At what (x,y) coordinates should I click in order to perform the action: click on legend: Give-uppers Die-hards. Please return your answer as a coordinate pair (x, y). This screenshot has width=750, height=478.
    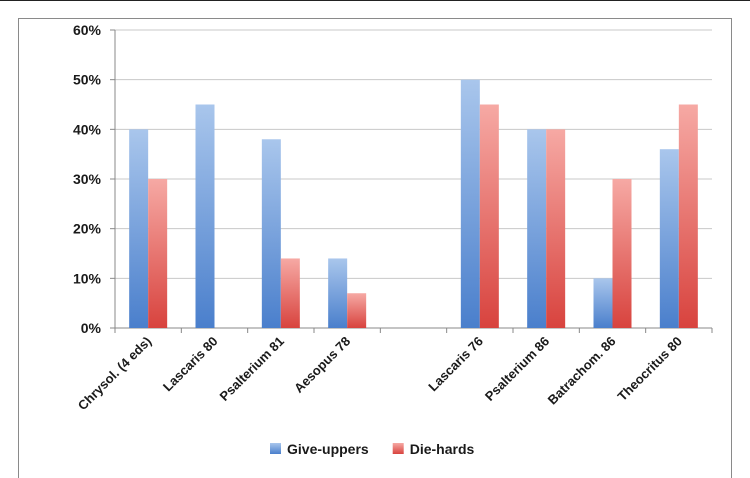
    Looking at the image, I should click on (372, 449).